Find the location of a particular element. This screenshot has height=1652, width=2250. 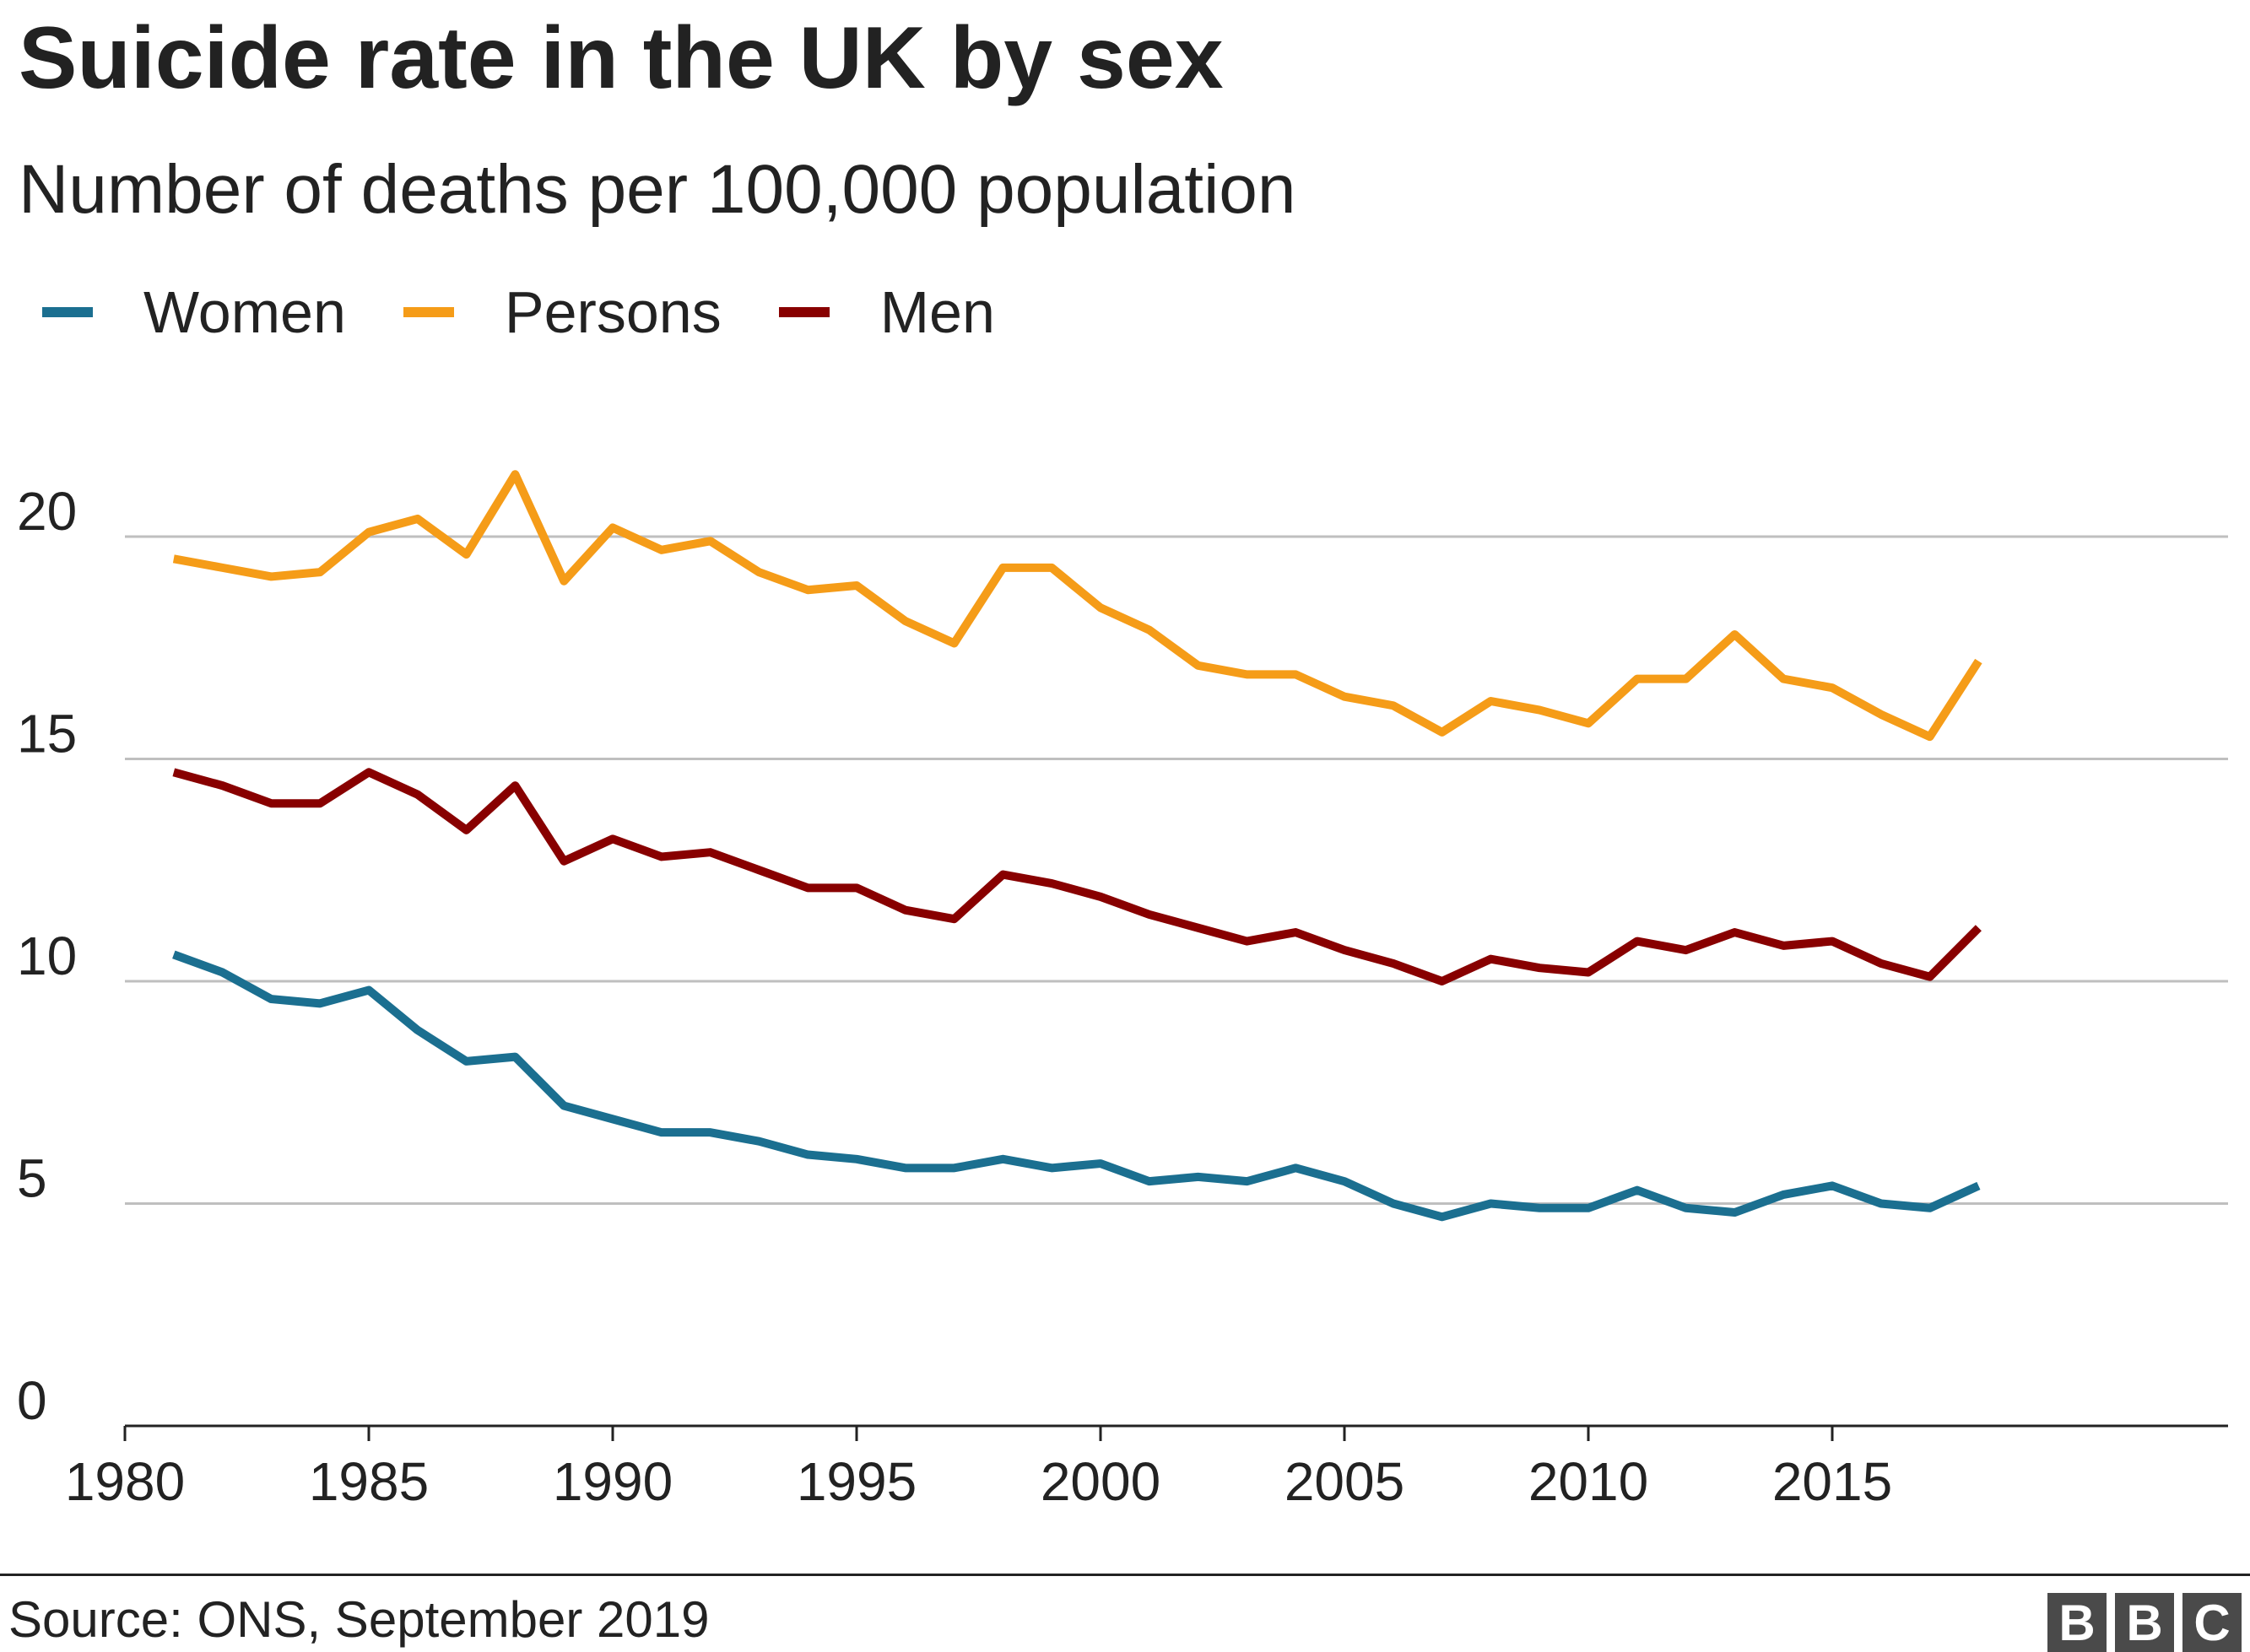

chart-subtitle: Number of deaths per 100,000 population is located at coordinates (657, 189).